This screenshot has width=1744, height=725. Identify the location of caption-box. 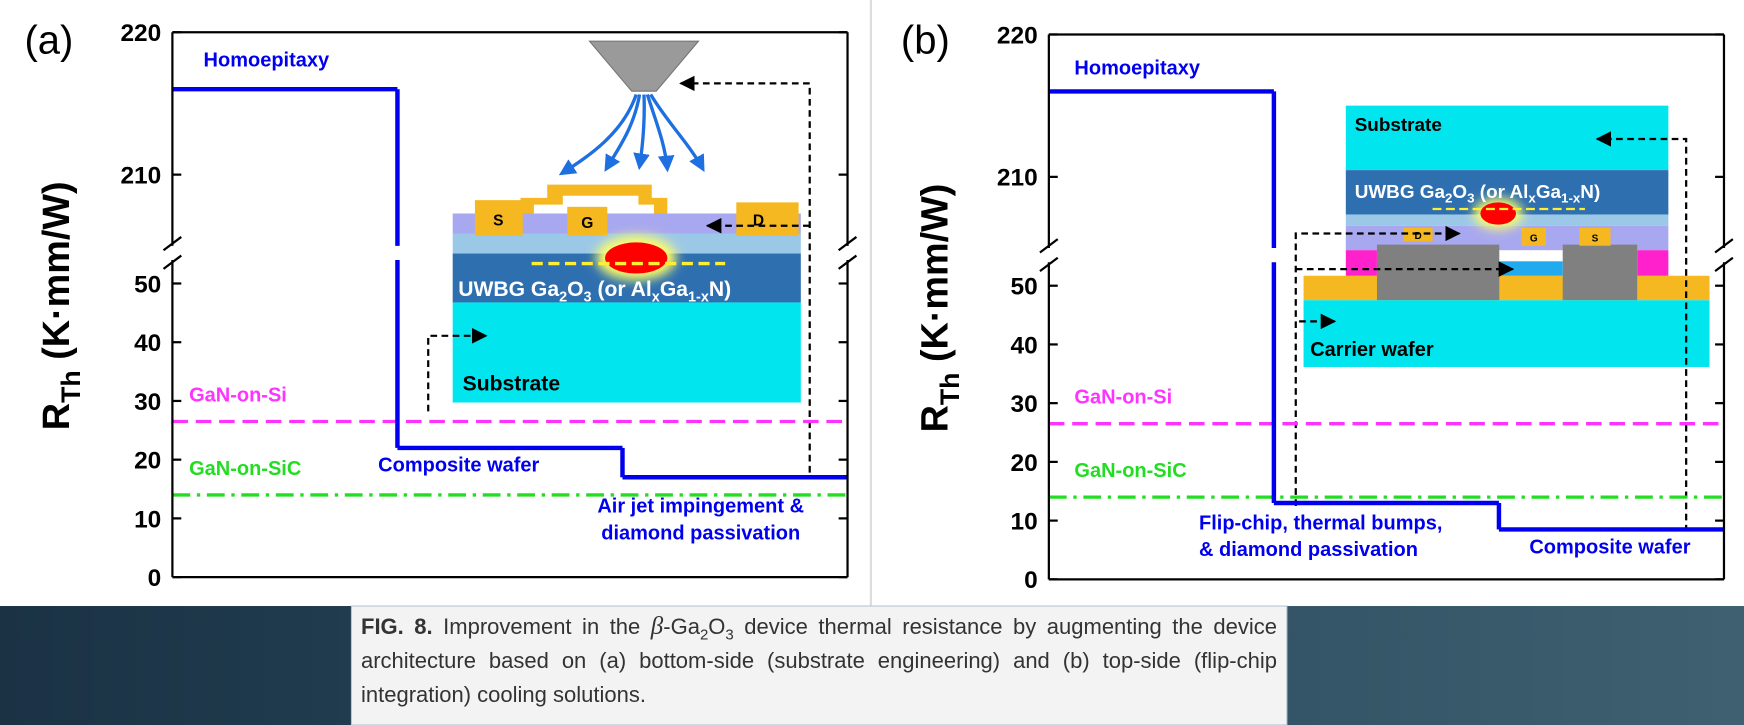
(819, 665).